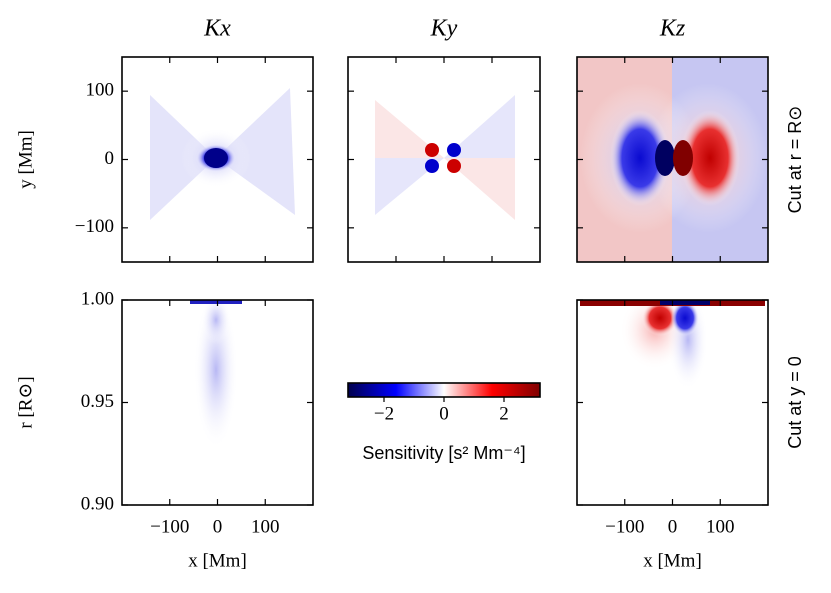 Image resolution: width=831 pixels, height=593 pixels. What do you see at coordinates (217, 29) in the screenshot?
I see `panel-title: Kx` at bounding box center [217, 29].